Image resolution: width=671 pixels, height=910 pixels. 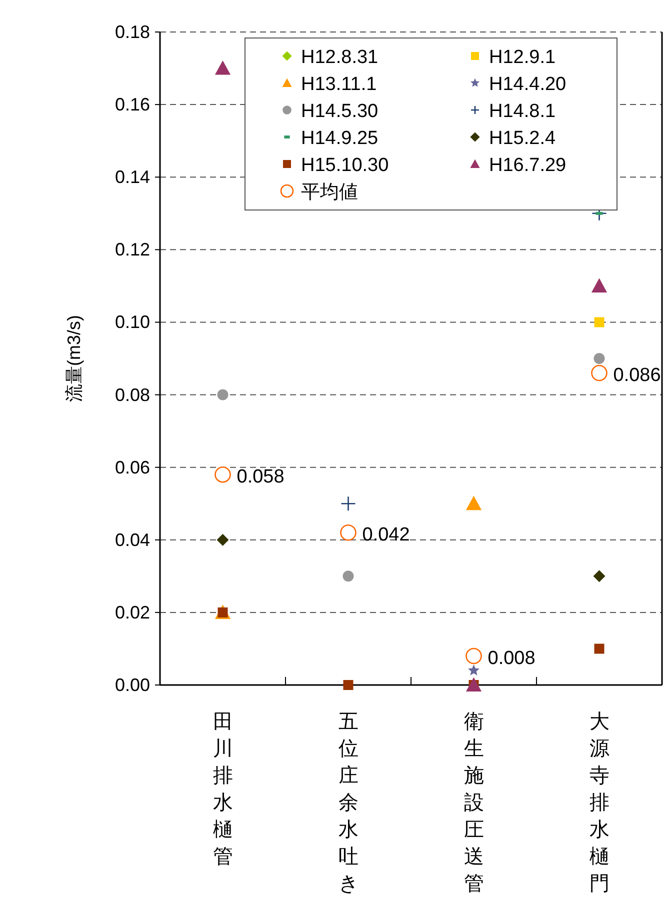 What do you see at coordinates (339, 111) in the screenshot?
I see `legend-label: H14.5.30` at bounding box center [339, 111].